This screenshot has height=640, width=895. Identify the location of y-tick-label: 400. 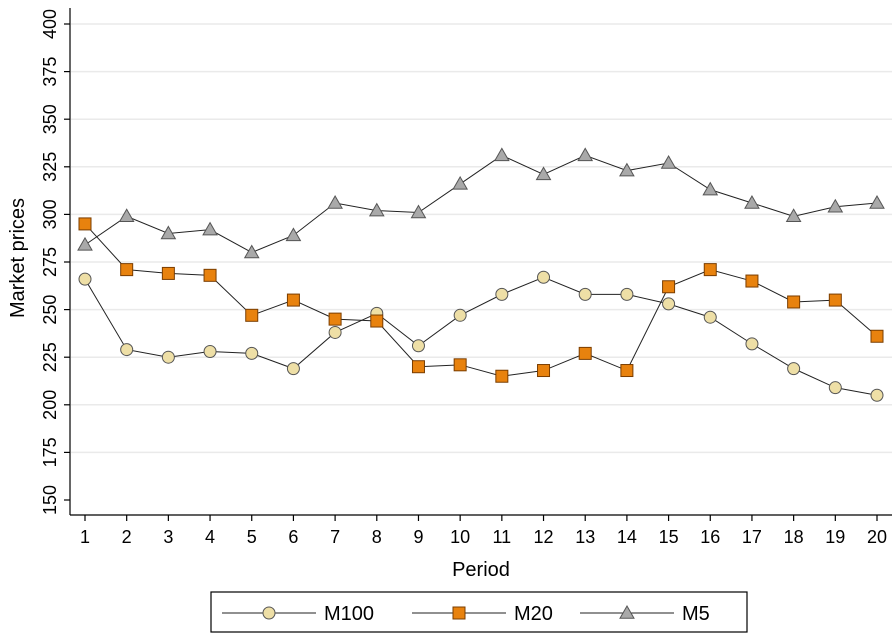
(50, 24).